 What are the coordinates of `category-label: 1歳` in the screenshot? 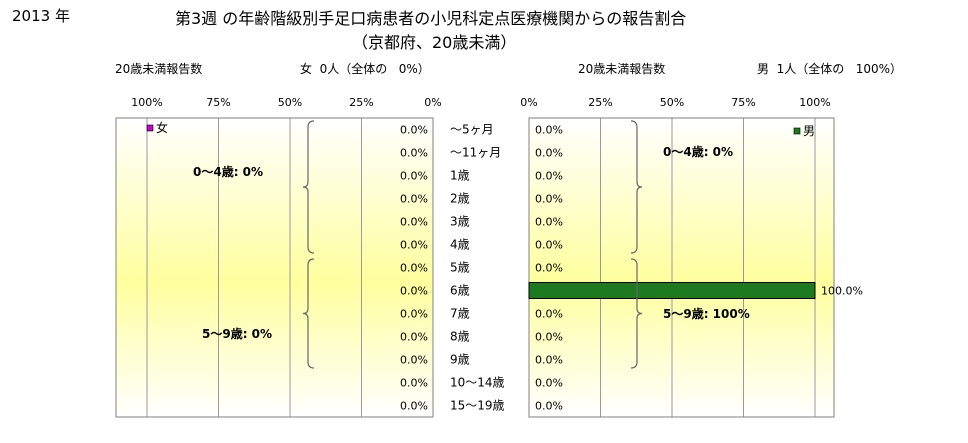 It's located at (460, 176).